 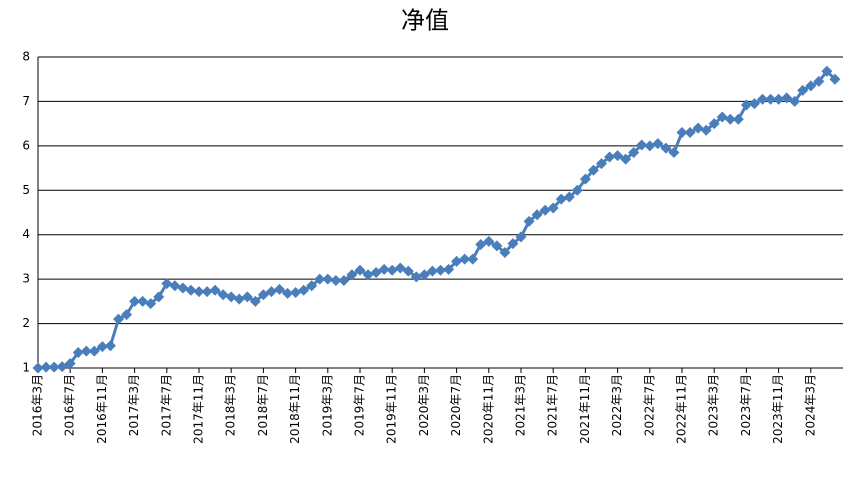 I want to click on x-tick-label: 2022年3月, so click(x=617, y=405).